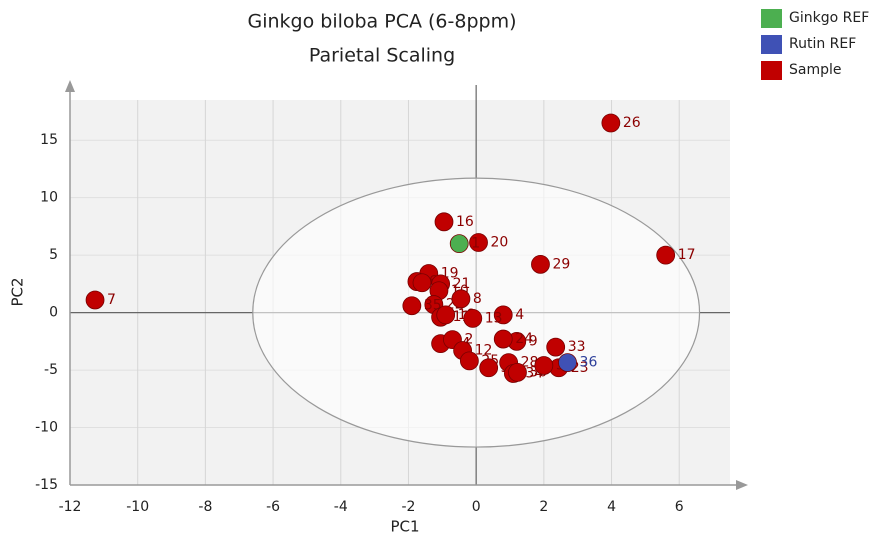  Describe the element at coordinates (111, 300) in the screenshot. I see `point-label: 7` at that location.